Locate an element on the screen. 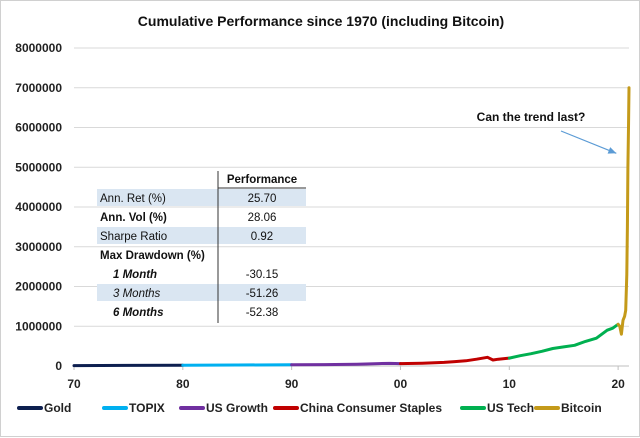 The width and height of the screenshot is (640, 438). y-tick-label: 2000000 is located at coordinates (38, 287).